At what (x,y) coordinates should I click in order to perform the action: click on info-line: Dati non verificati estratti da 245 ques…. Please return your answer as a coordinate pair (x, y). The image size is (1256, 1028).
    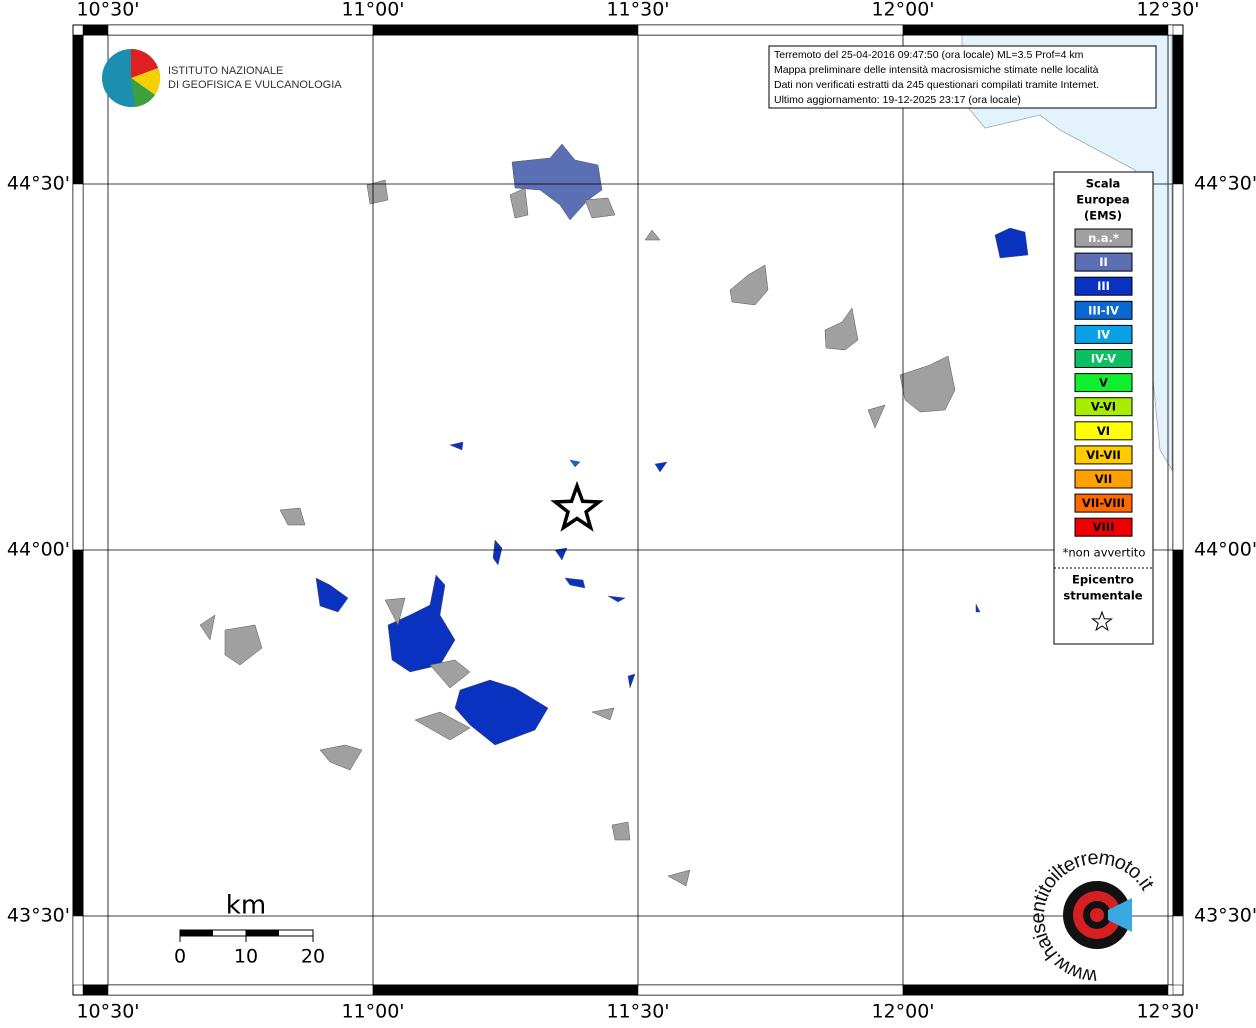
    Looking at the image, I should click on (936, 85).